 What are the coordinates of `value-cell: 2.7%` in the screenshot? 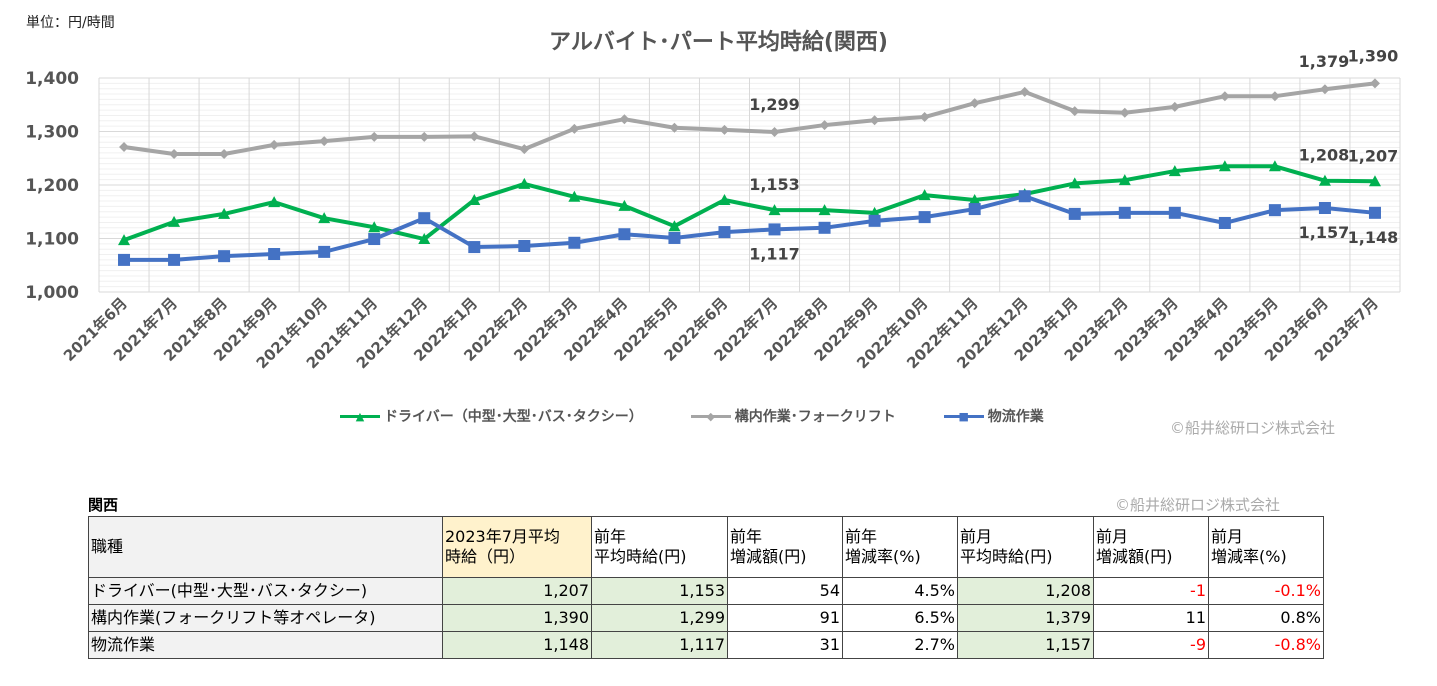 It's located at (900, 645).